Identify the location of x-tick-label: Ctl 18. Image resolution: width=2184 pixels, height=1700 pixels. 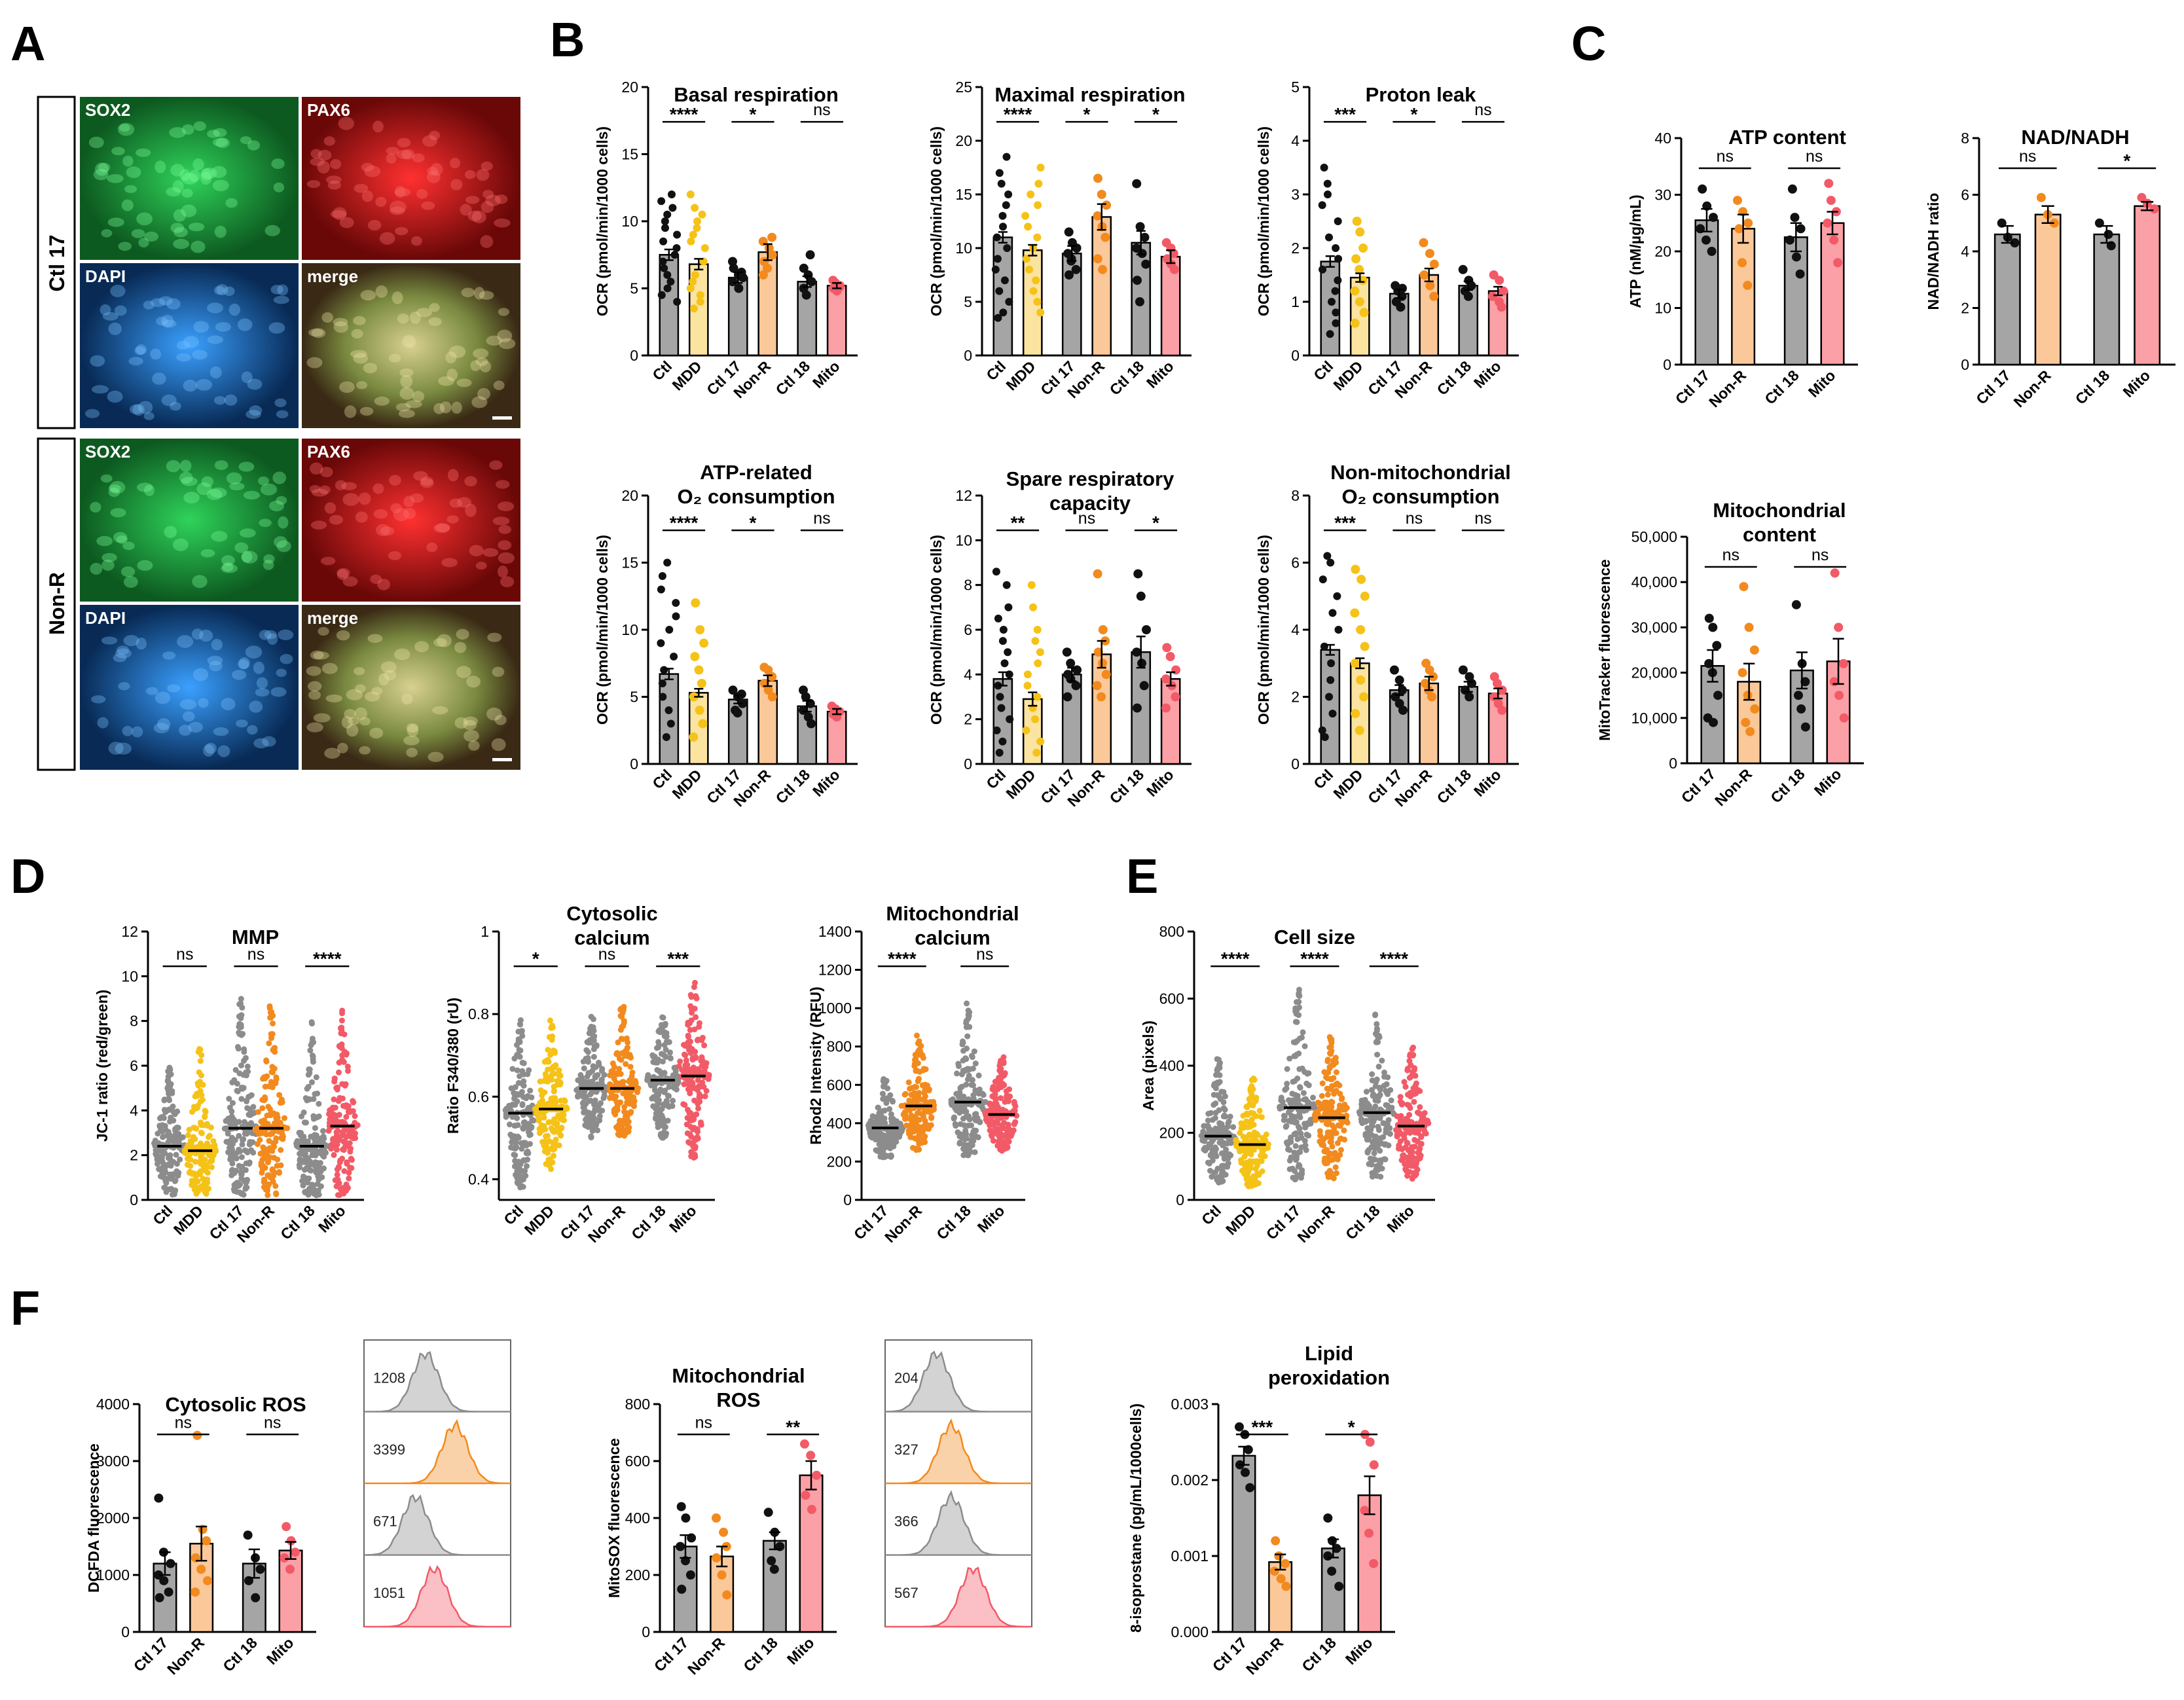
(1781, 387).